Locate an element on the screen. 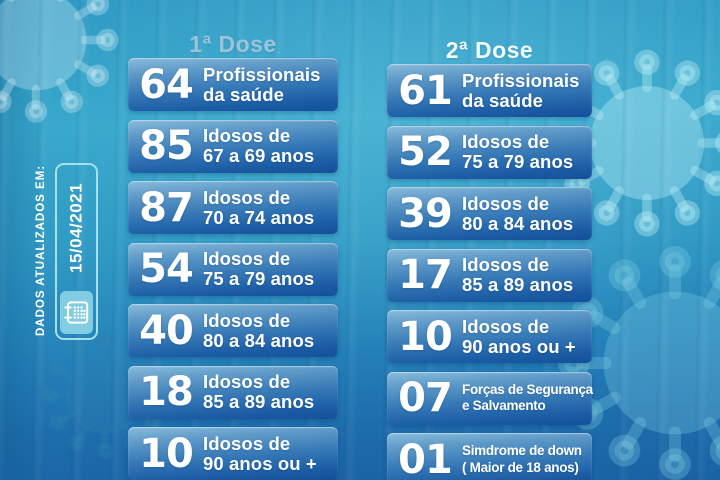  dose-bar: 85 Idosos de 67 a 69 anos is located at coordinates (233, 146).